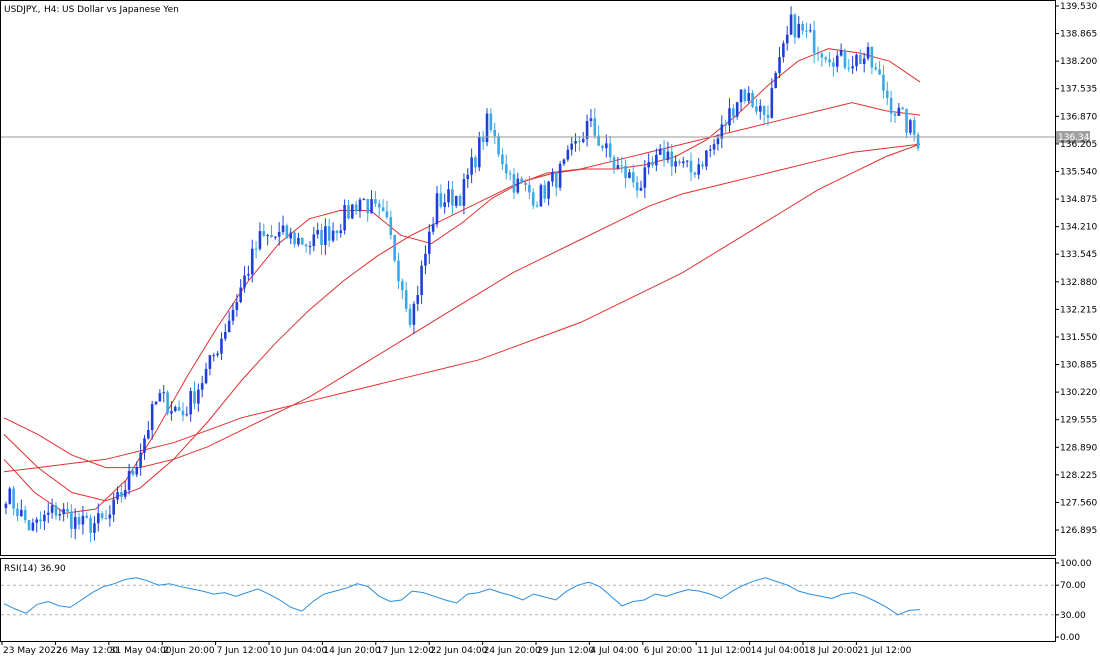  Describe the element at coordinates (1078, 393) in the screenshot. I see `price-axis-label: 130.220` at that location.